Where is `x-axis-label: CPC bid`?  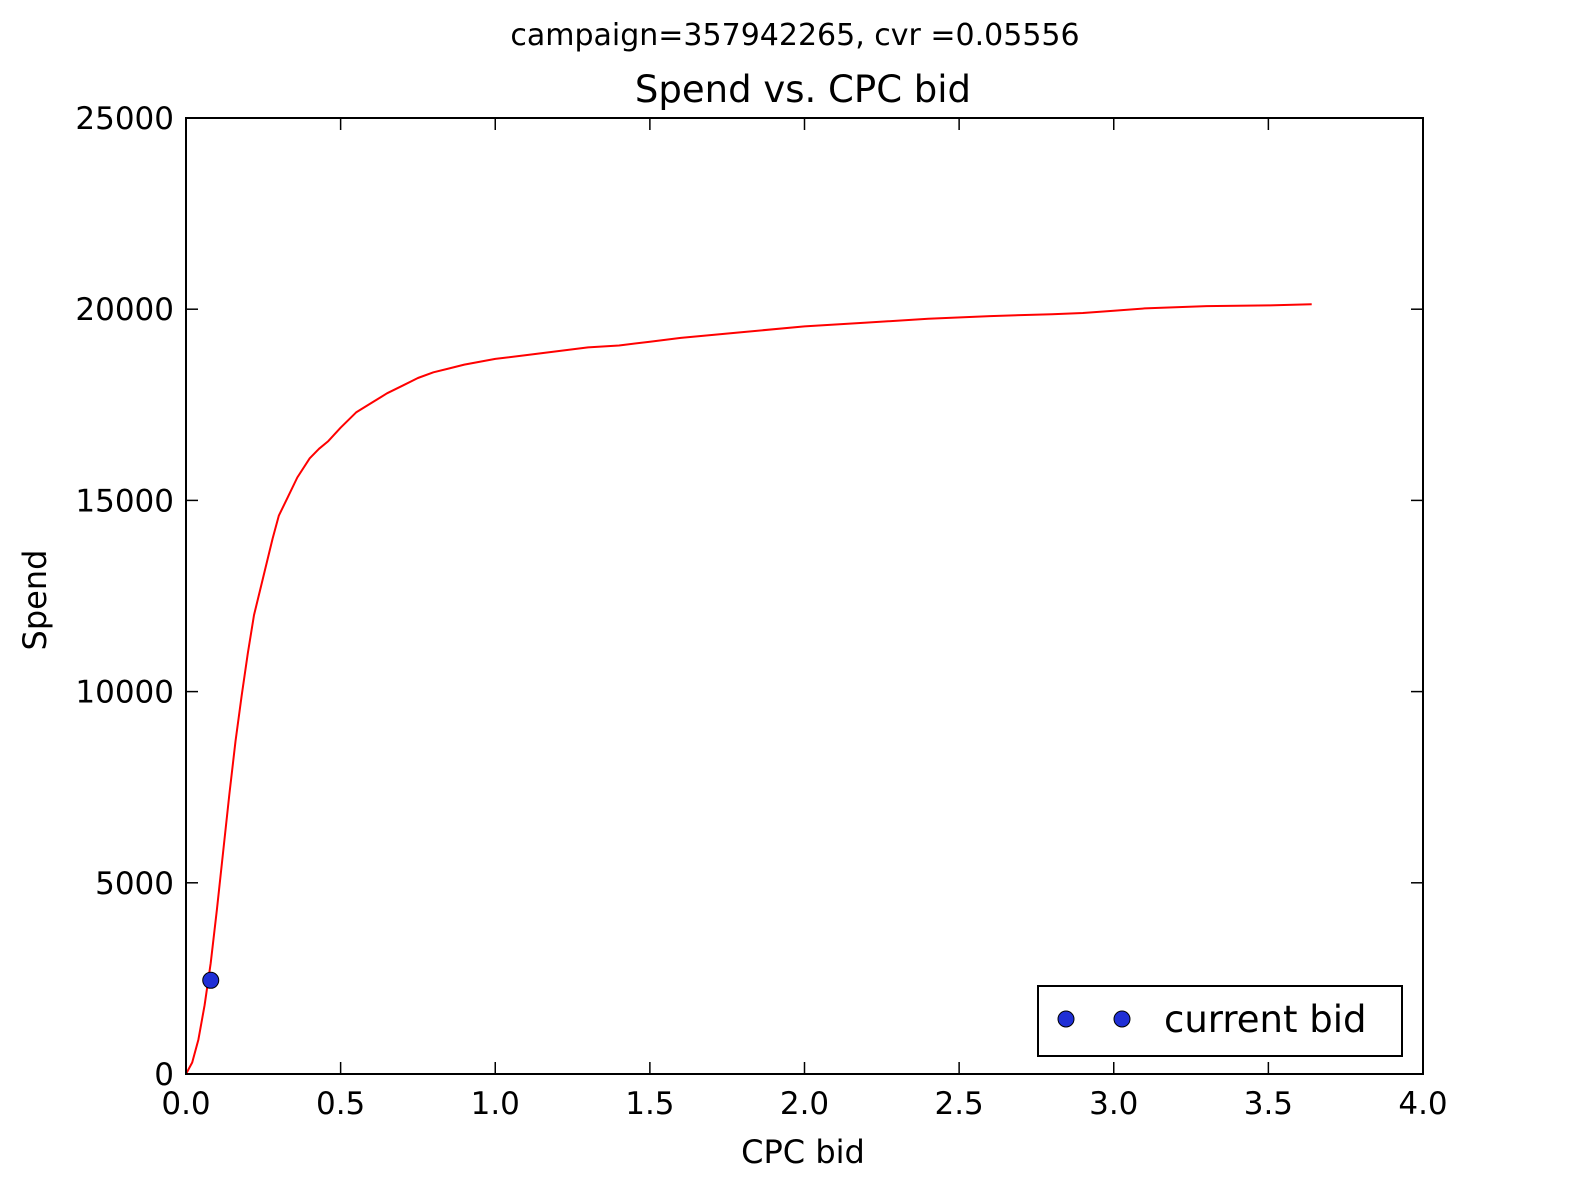
x-axis-label: CPC bid is located at coordinates (803, 1152).